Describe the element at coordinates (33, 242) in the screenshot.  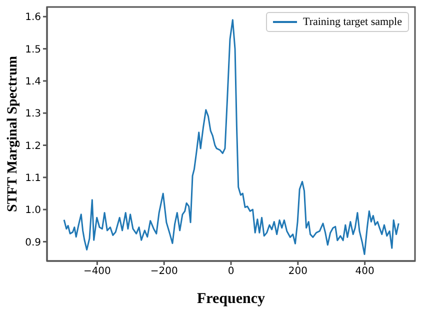
I see `y-tick-label: 0.9` at that location.